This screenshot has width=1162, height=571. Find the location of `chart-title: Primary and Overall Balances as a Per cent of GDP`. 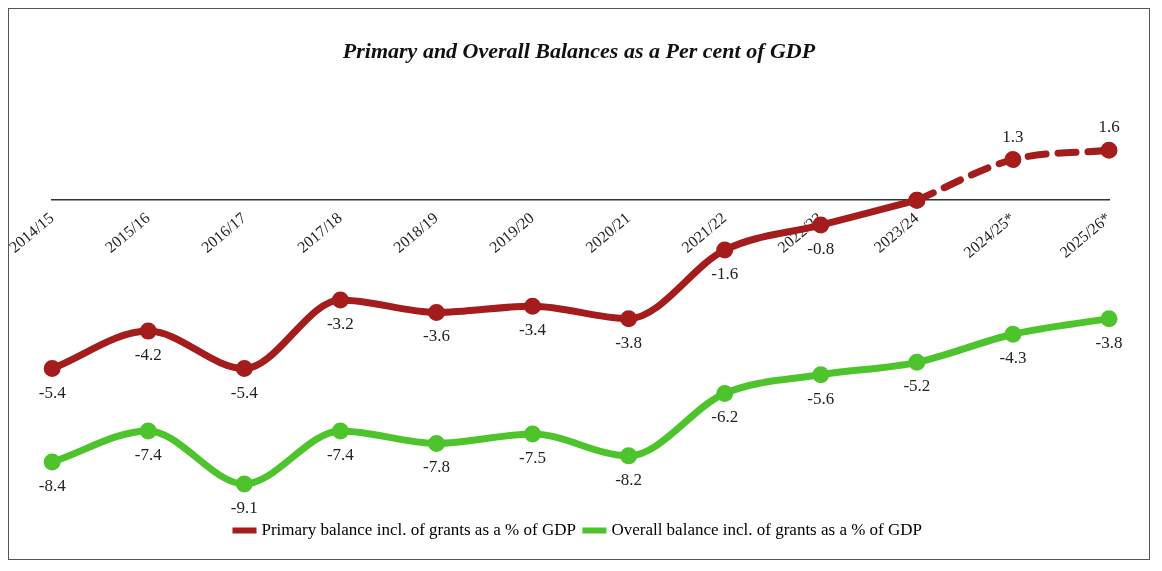

chart-title: Primary and Overall Balances as a Per cent of GDP is located at coordinates (578, 50).